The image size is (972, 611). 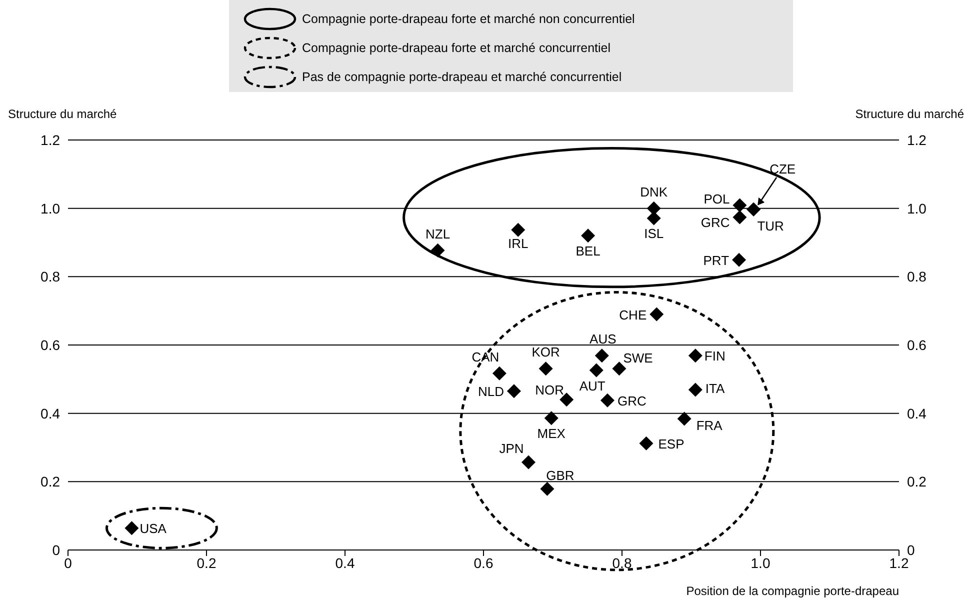 I want to click on text: Pas de compagnie porte-drapeau et marché concurrentiel, so click(x=462, y=77).